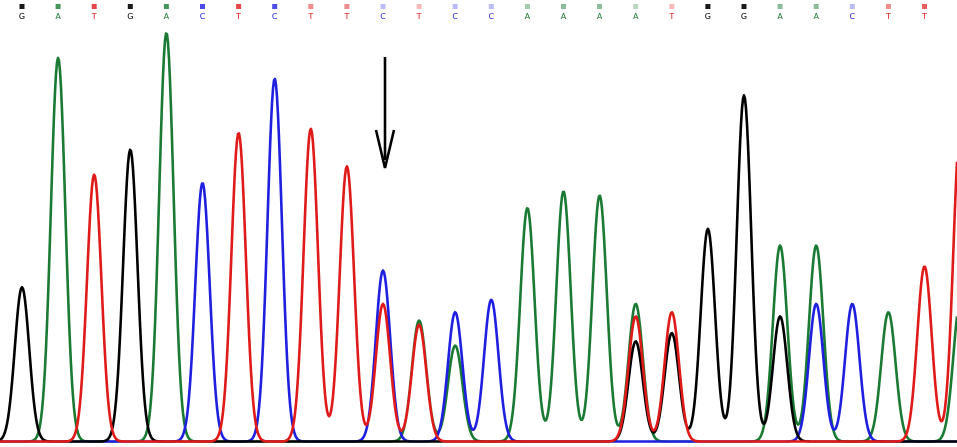  Describe the element at coordinates (385, 149) in the screenshot. I see `arrow-head-icon` at that location.